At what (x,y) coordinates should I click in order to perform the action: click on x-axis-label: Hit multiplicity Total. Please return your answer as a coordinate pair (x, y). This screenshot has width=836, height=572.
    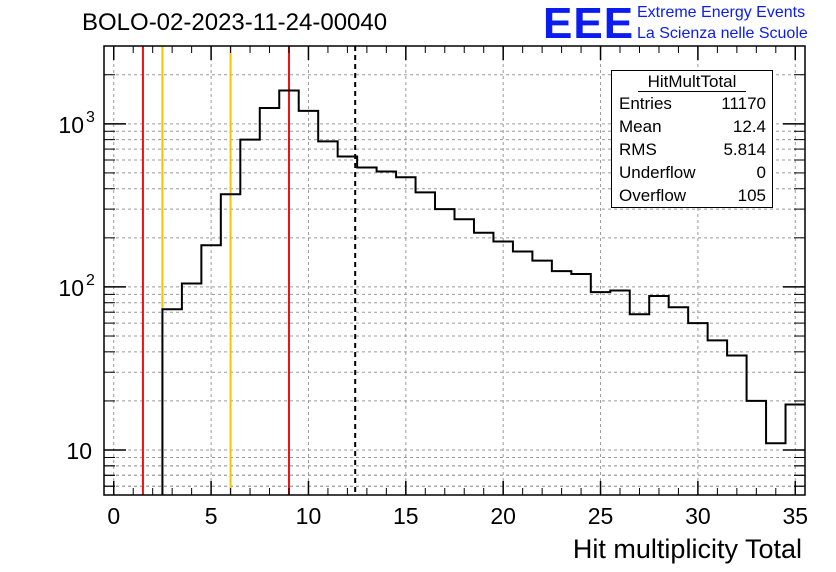
    Looking at the image, I should click on (687, 549).